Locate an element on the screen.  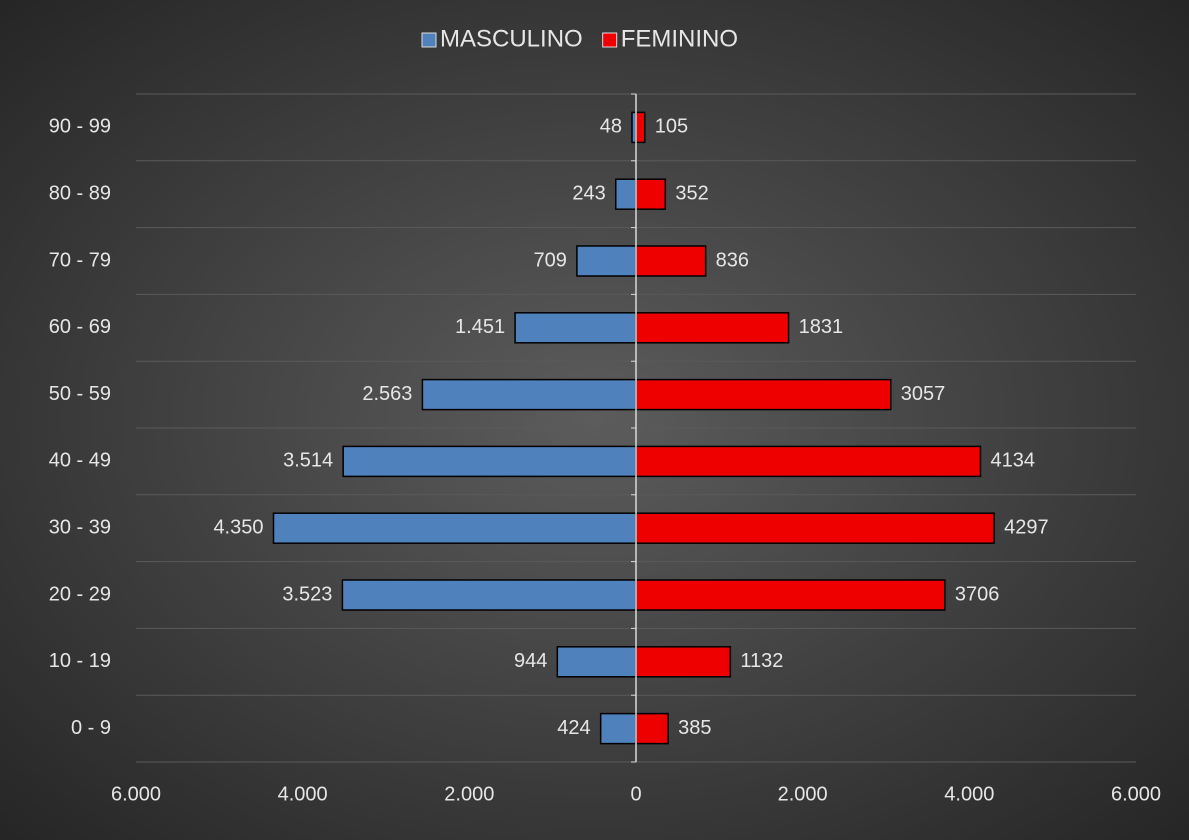
data-label: 709 is located at coordinates (550, 260).